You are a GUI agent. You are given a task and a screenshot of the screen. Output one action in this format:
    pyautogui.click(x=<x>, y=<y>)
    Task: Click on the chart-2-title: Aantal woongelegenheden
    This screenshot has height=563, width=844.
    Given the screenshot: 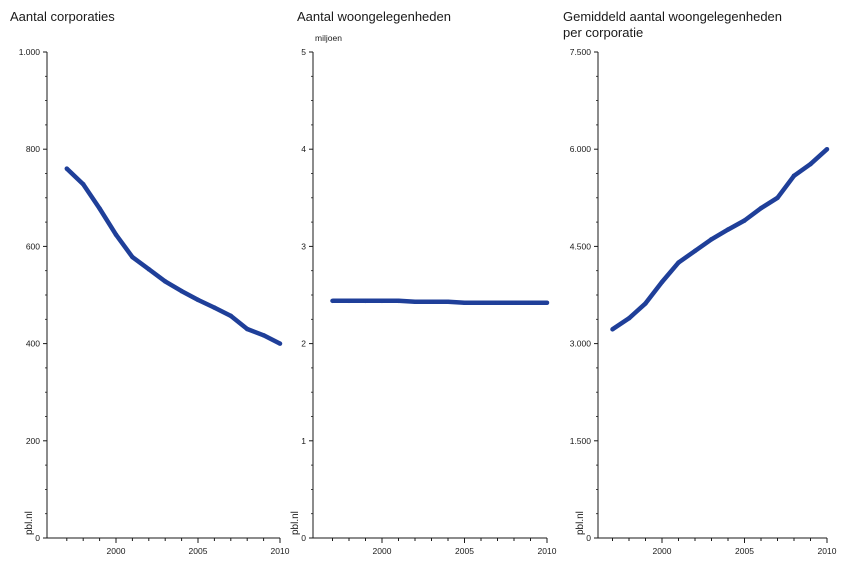 What is the action you would take?
    pyautogui.click(x=374, y=16)
    